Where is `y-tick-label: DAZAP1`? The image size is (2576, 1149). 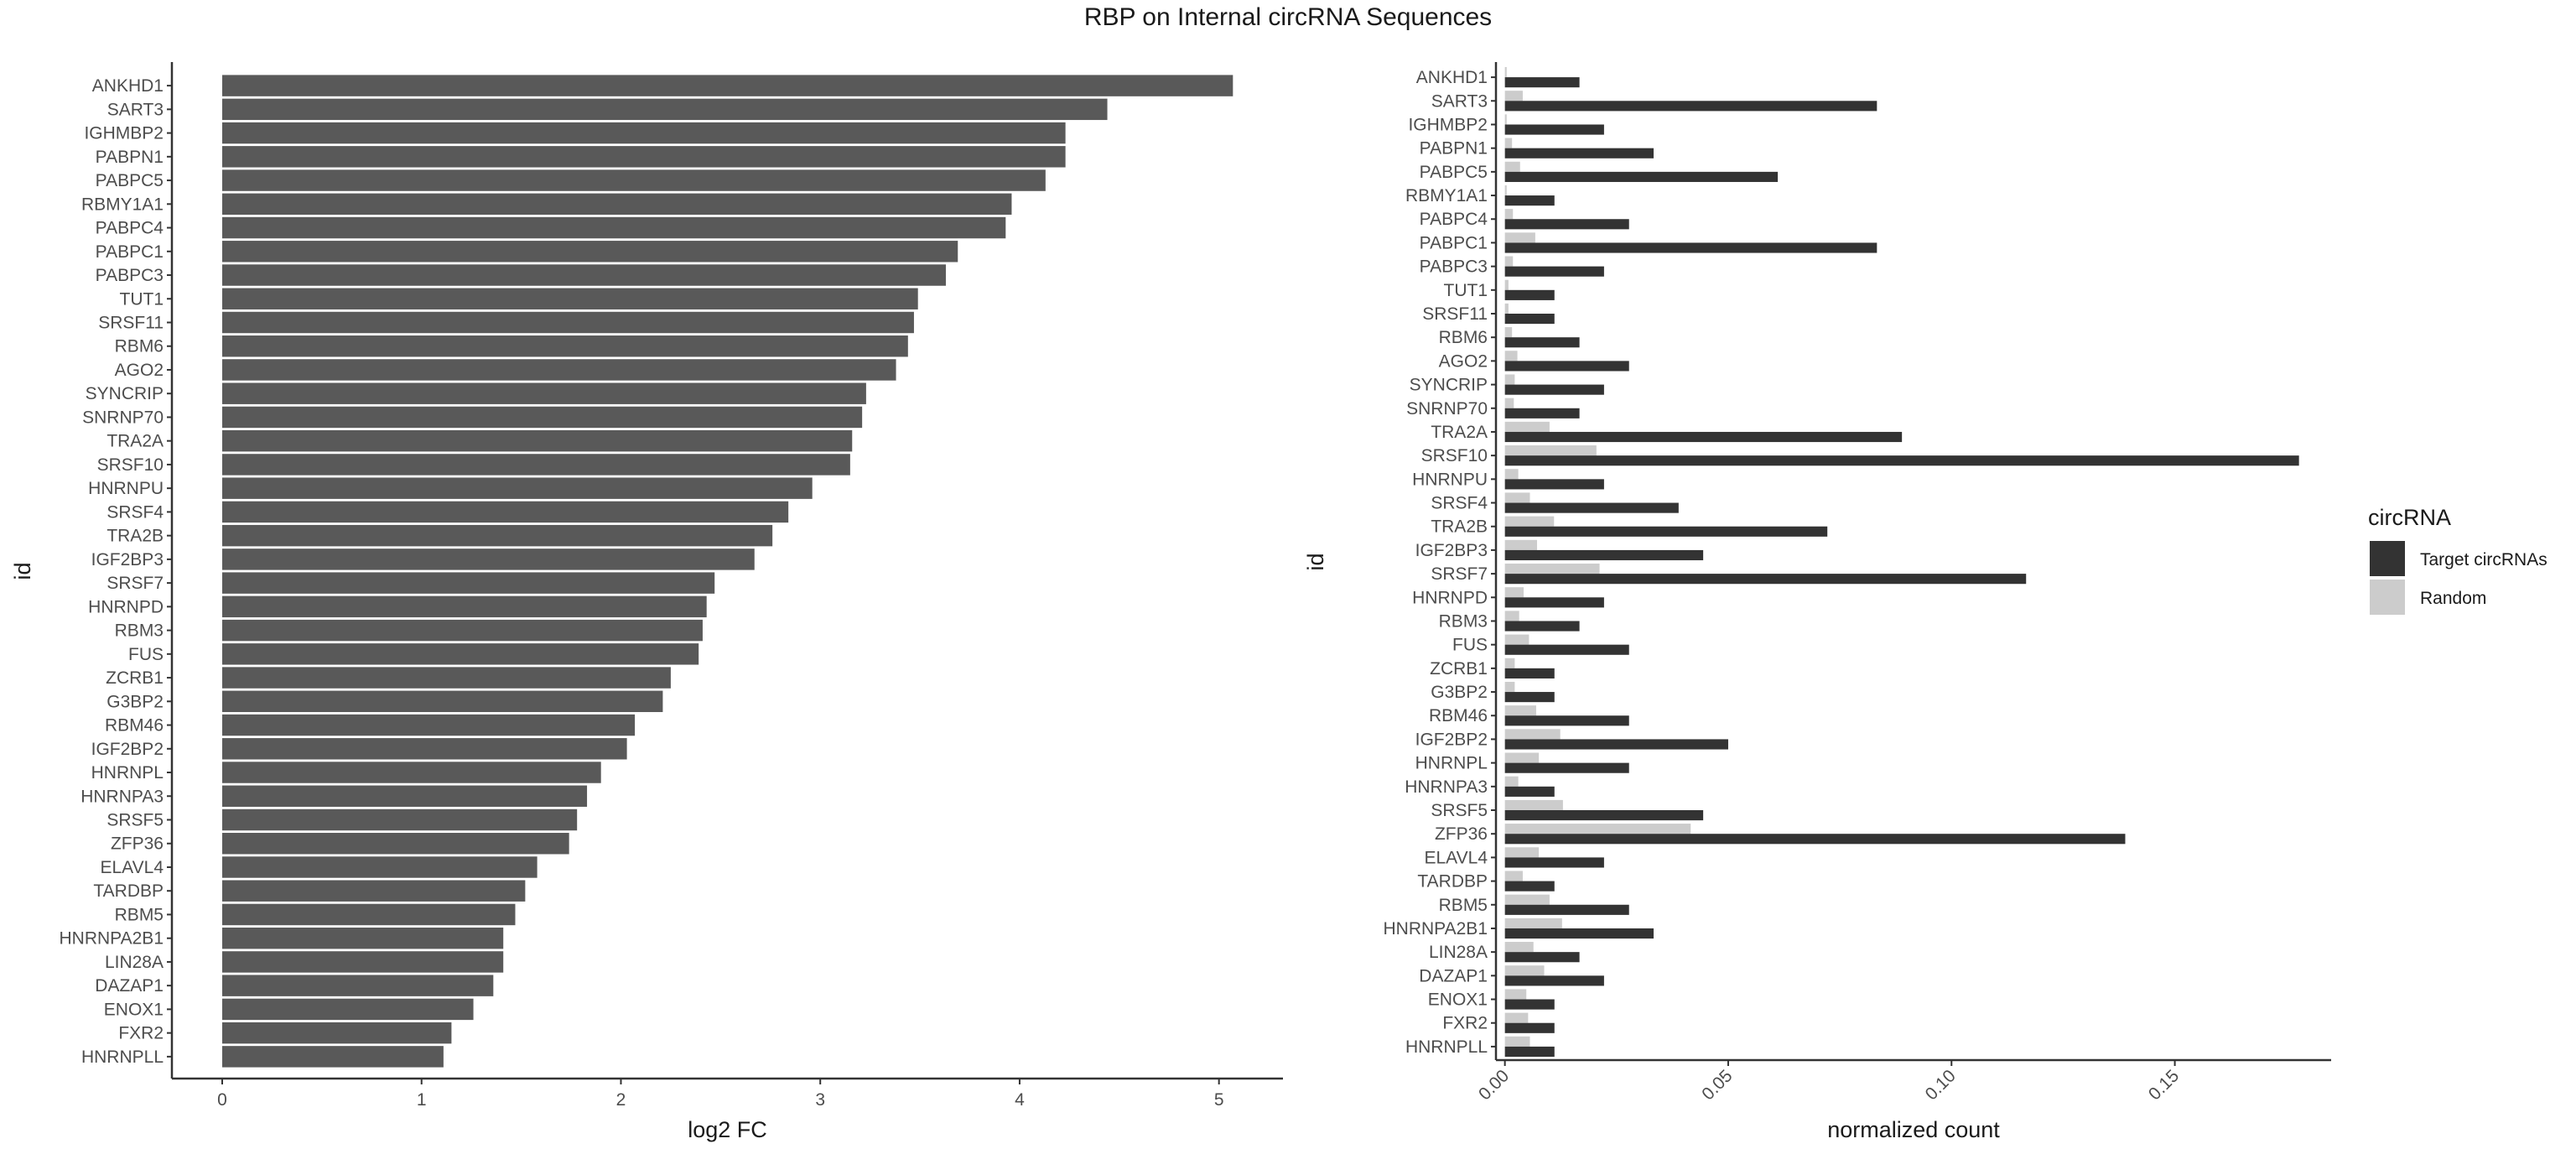 y-tick-label: DAZAP1 is located at coordinates (1453, 976).